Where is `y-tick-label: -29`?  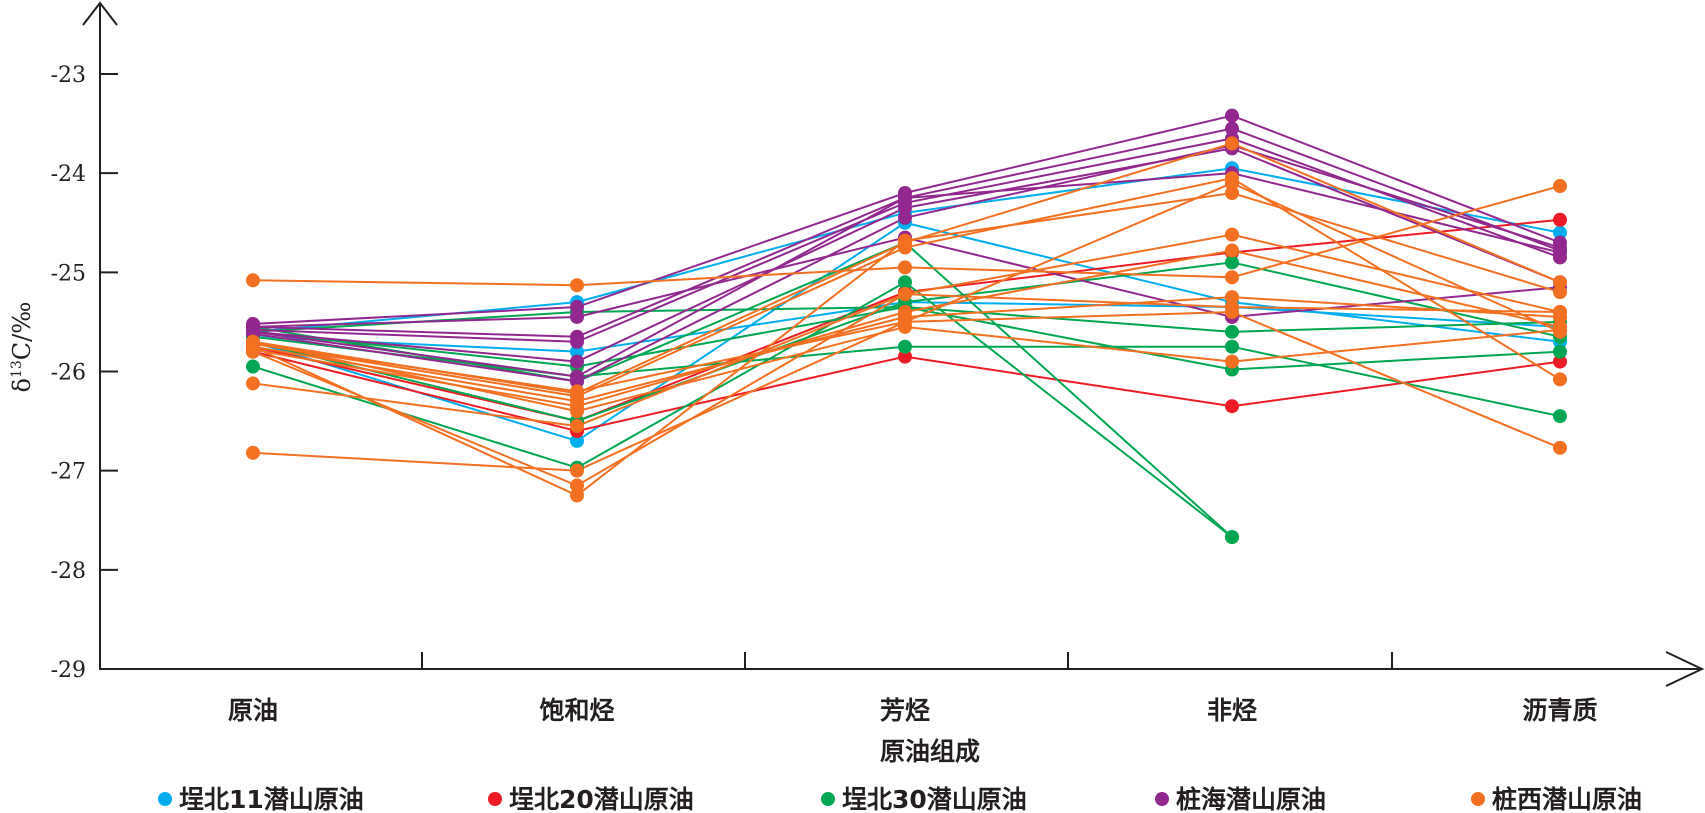 y-tick-label: -29 is located at coordinates (68, 670).